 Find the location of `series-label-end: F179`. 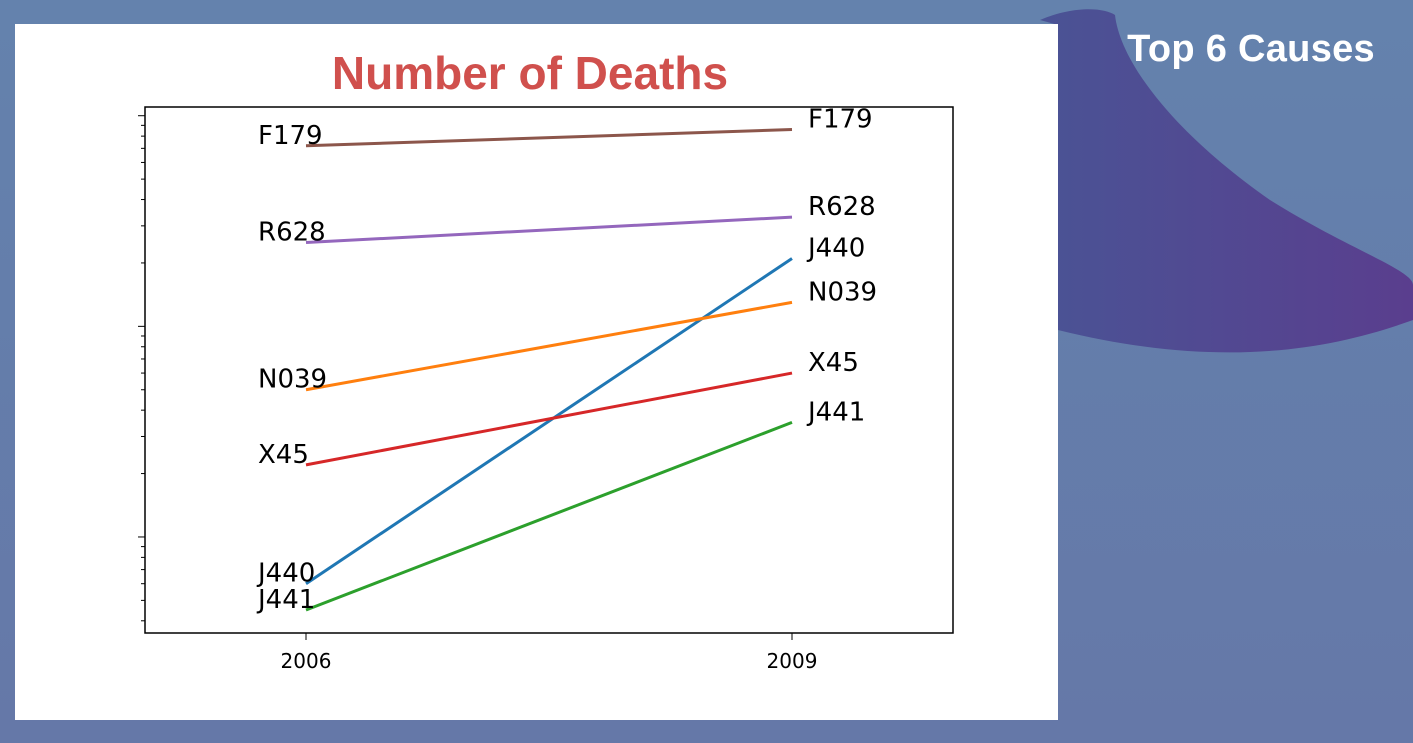

series-label-end: F179 is located at coordinates (840, 120).